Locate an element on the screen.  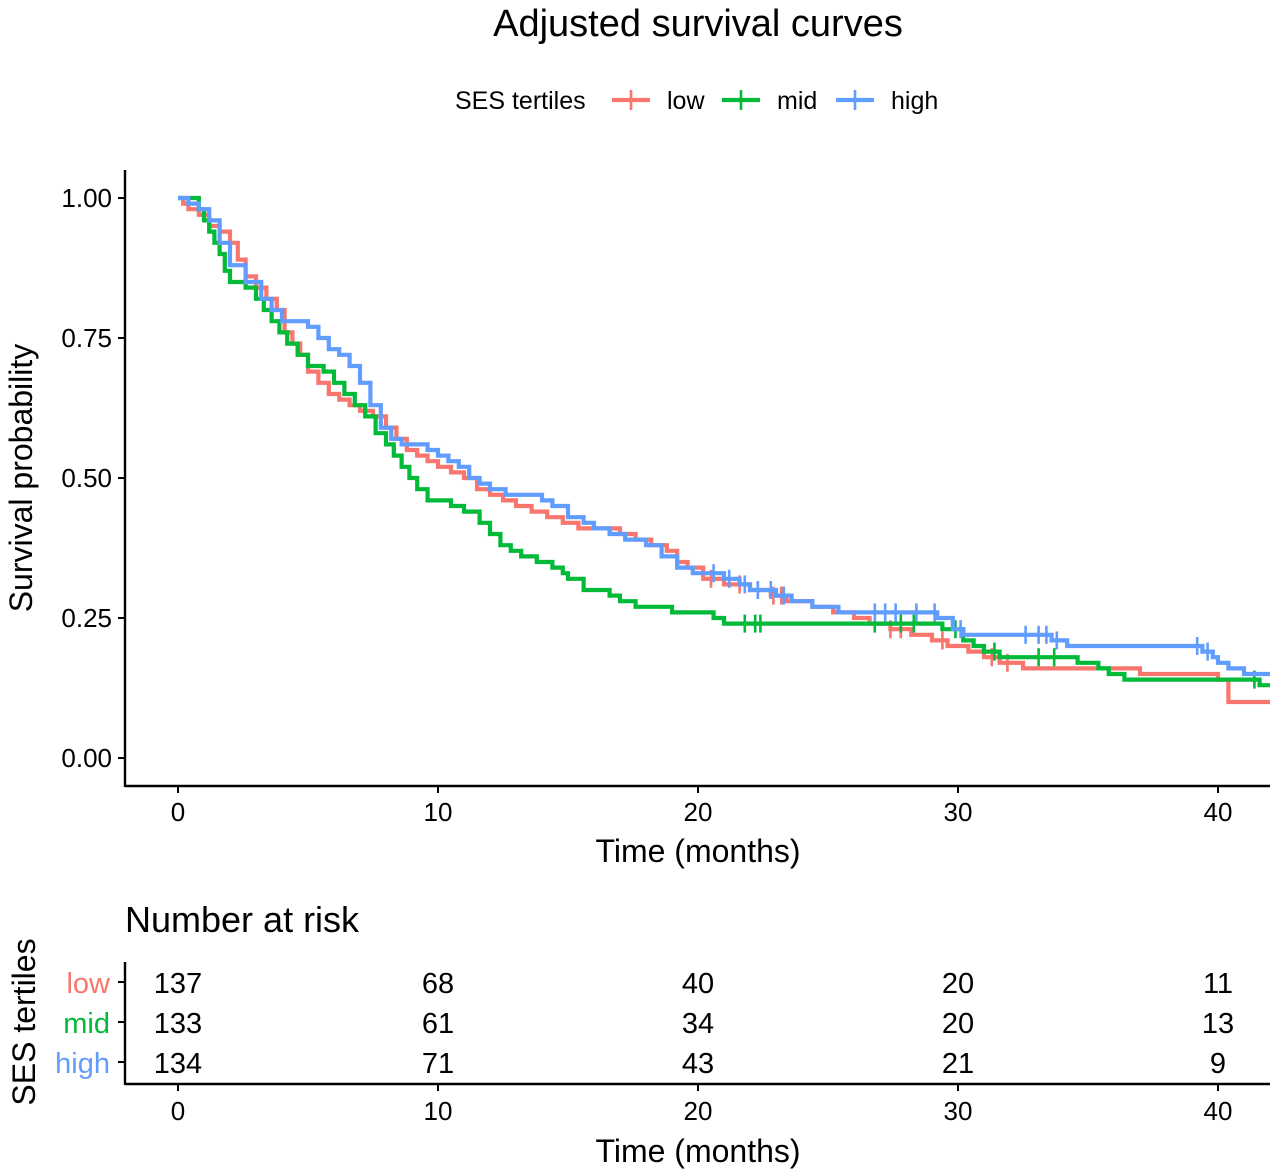
legend-label-low: low is located at coordinates (686, 101).